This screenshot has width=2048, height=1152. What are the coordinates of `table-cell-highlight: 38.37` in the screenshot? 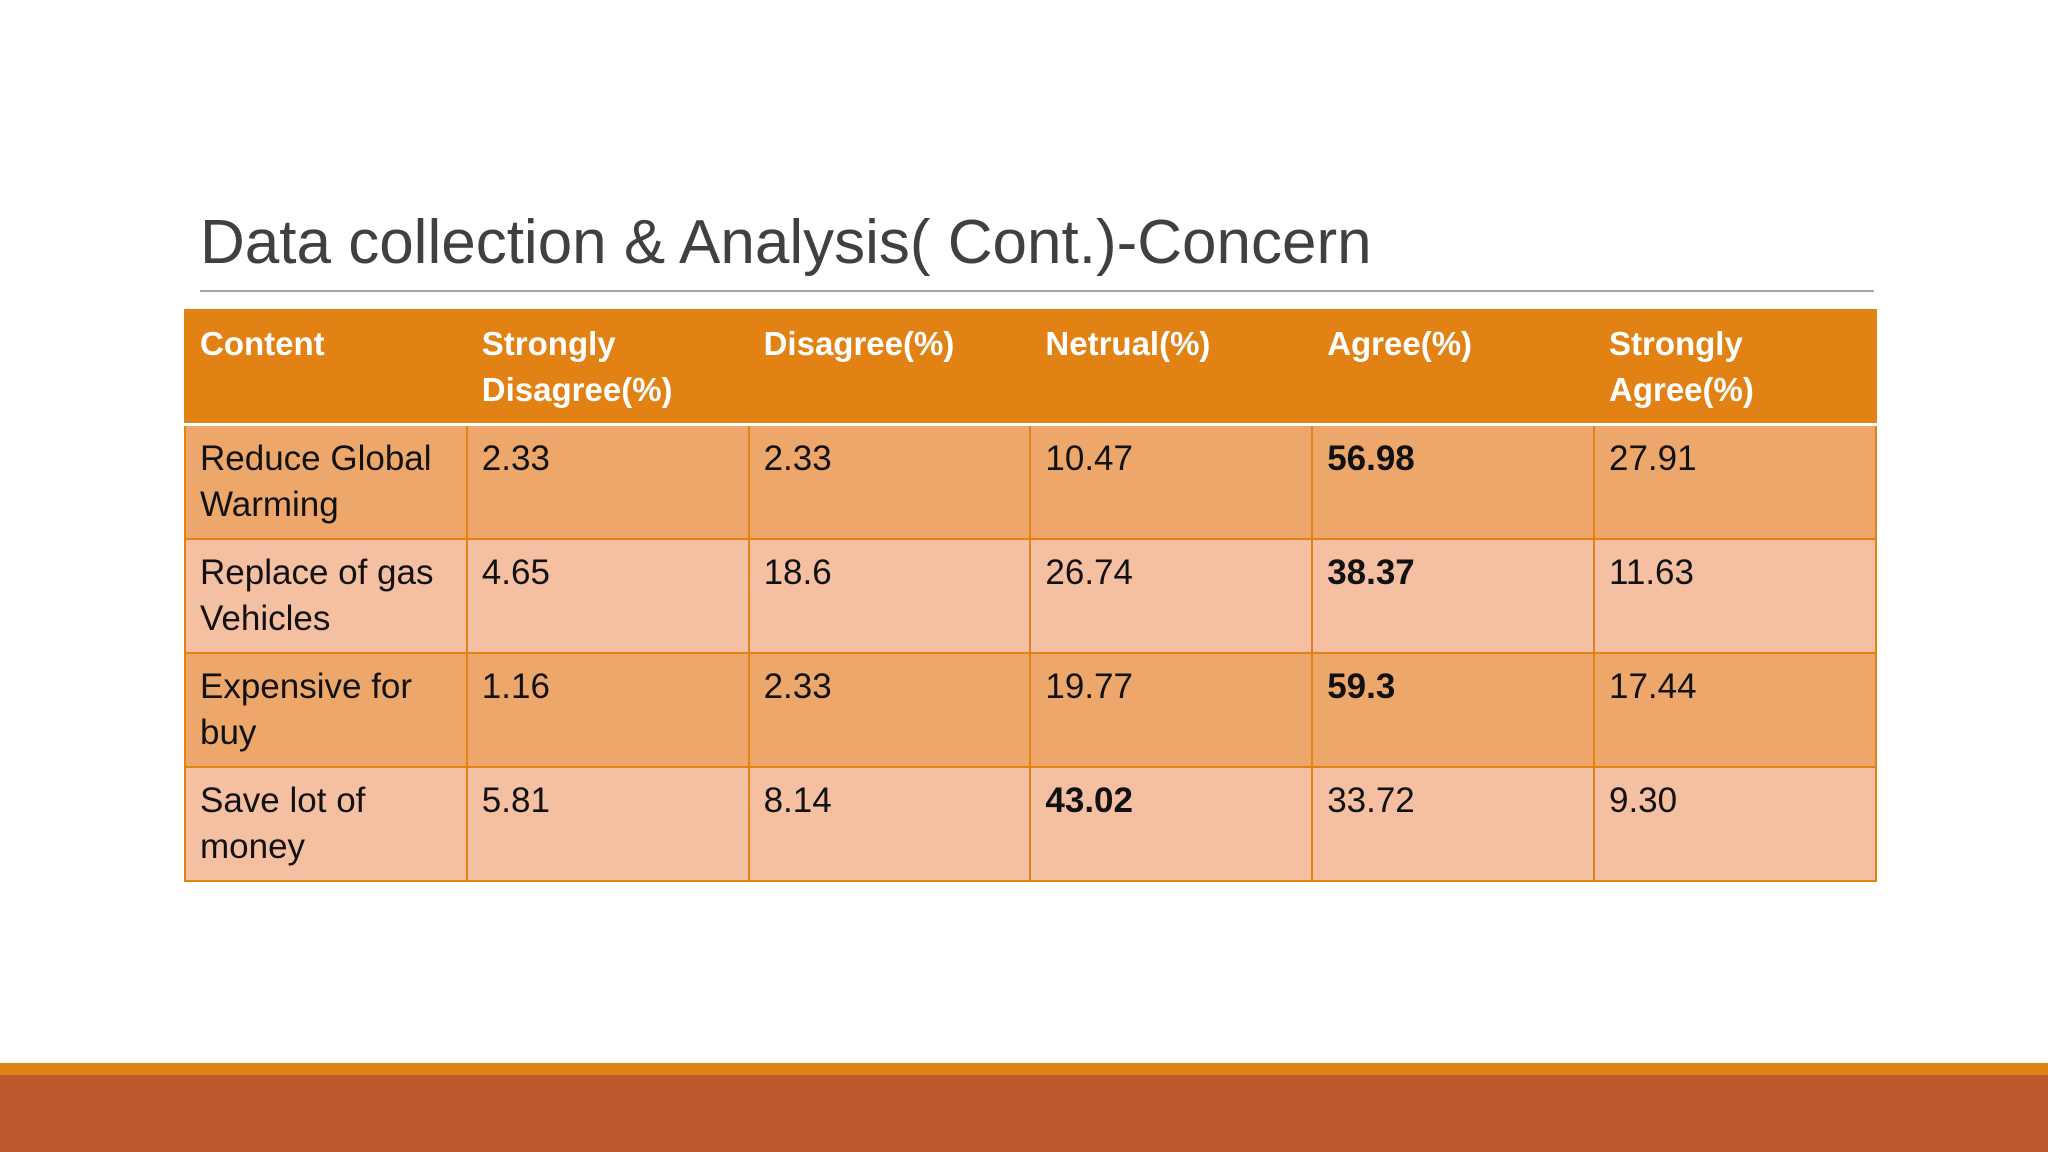 It's located at (1453, 596).